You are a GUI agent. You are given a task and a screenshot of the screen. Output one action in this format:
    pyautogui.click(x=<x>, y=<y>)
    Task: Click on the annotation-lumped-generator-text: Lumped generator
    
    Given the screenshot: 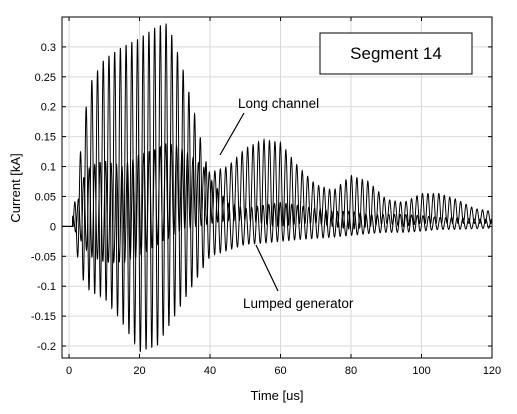 What is the action you would take?
    pyautogui.click(x=298, y=303)
    